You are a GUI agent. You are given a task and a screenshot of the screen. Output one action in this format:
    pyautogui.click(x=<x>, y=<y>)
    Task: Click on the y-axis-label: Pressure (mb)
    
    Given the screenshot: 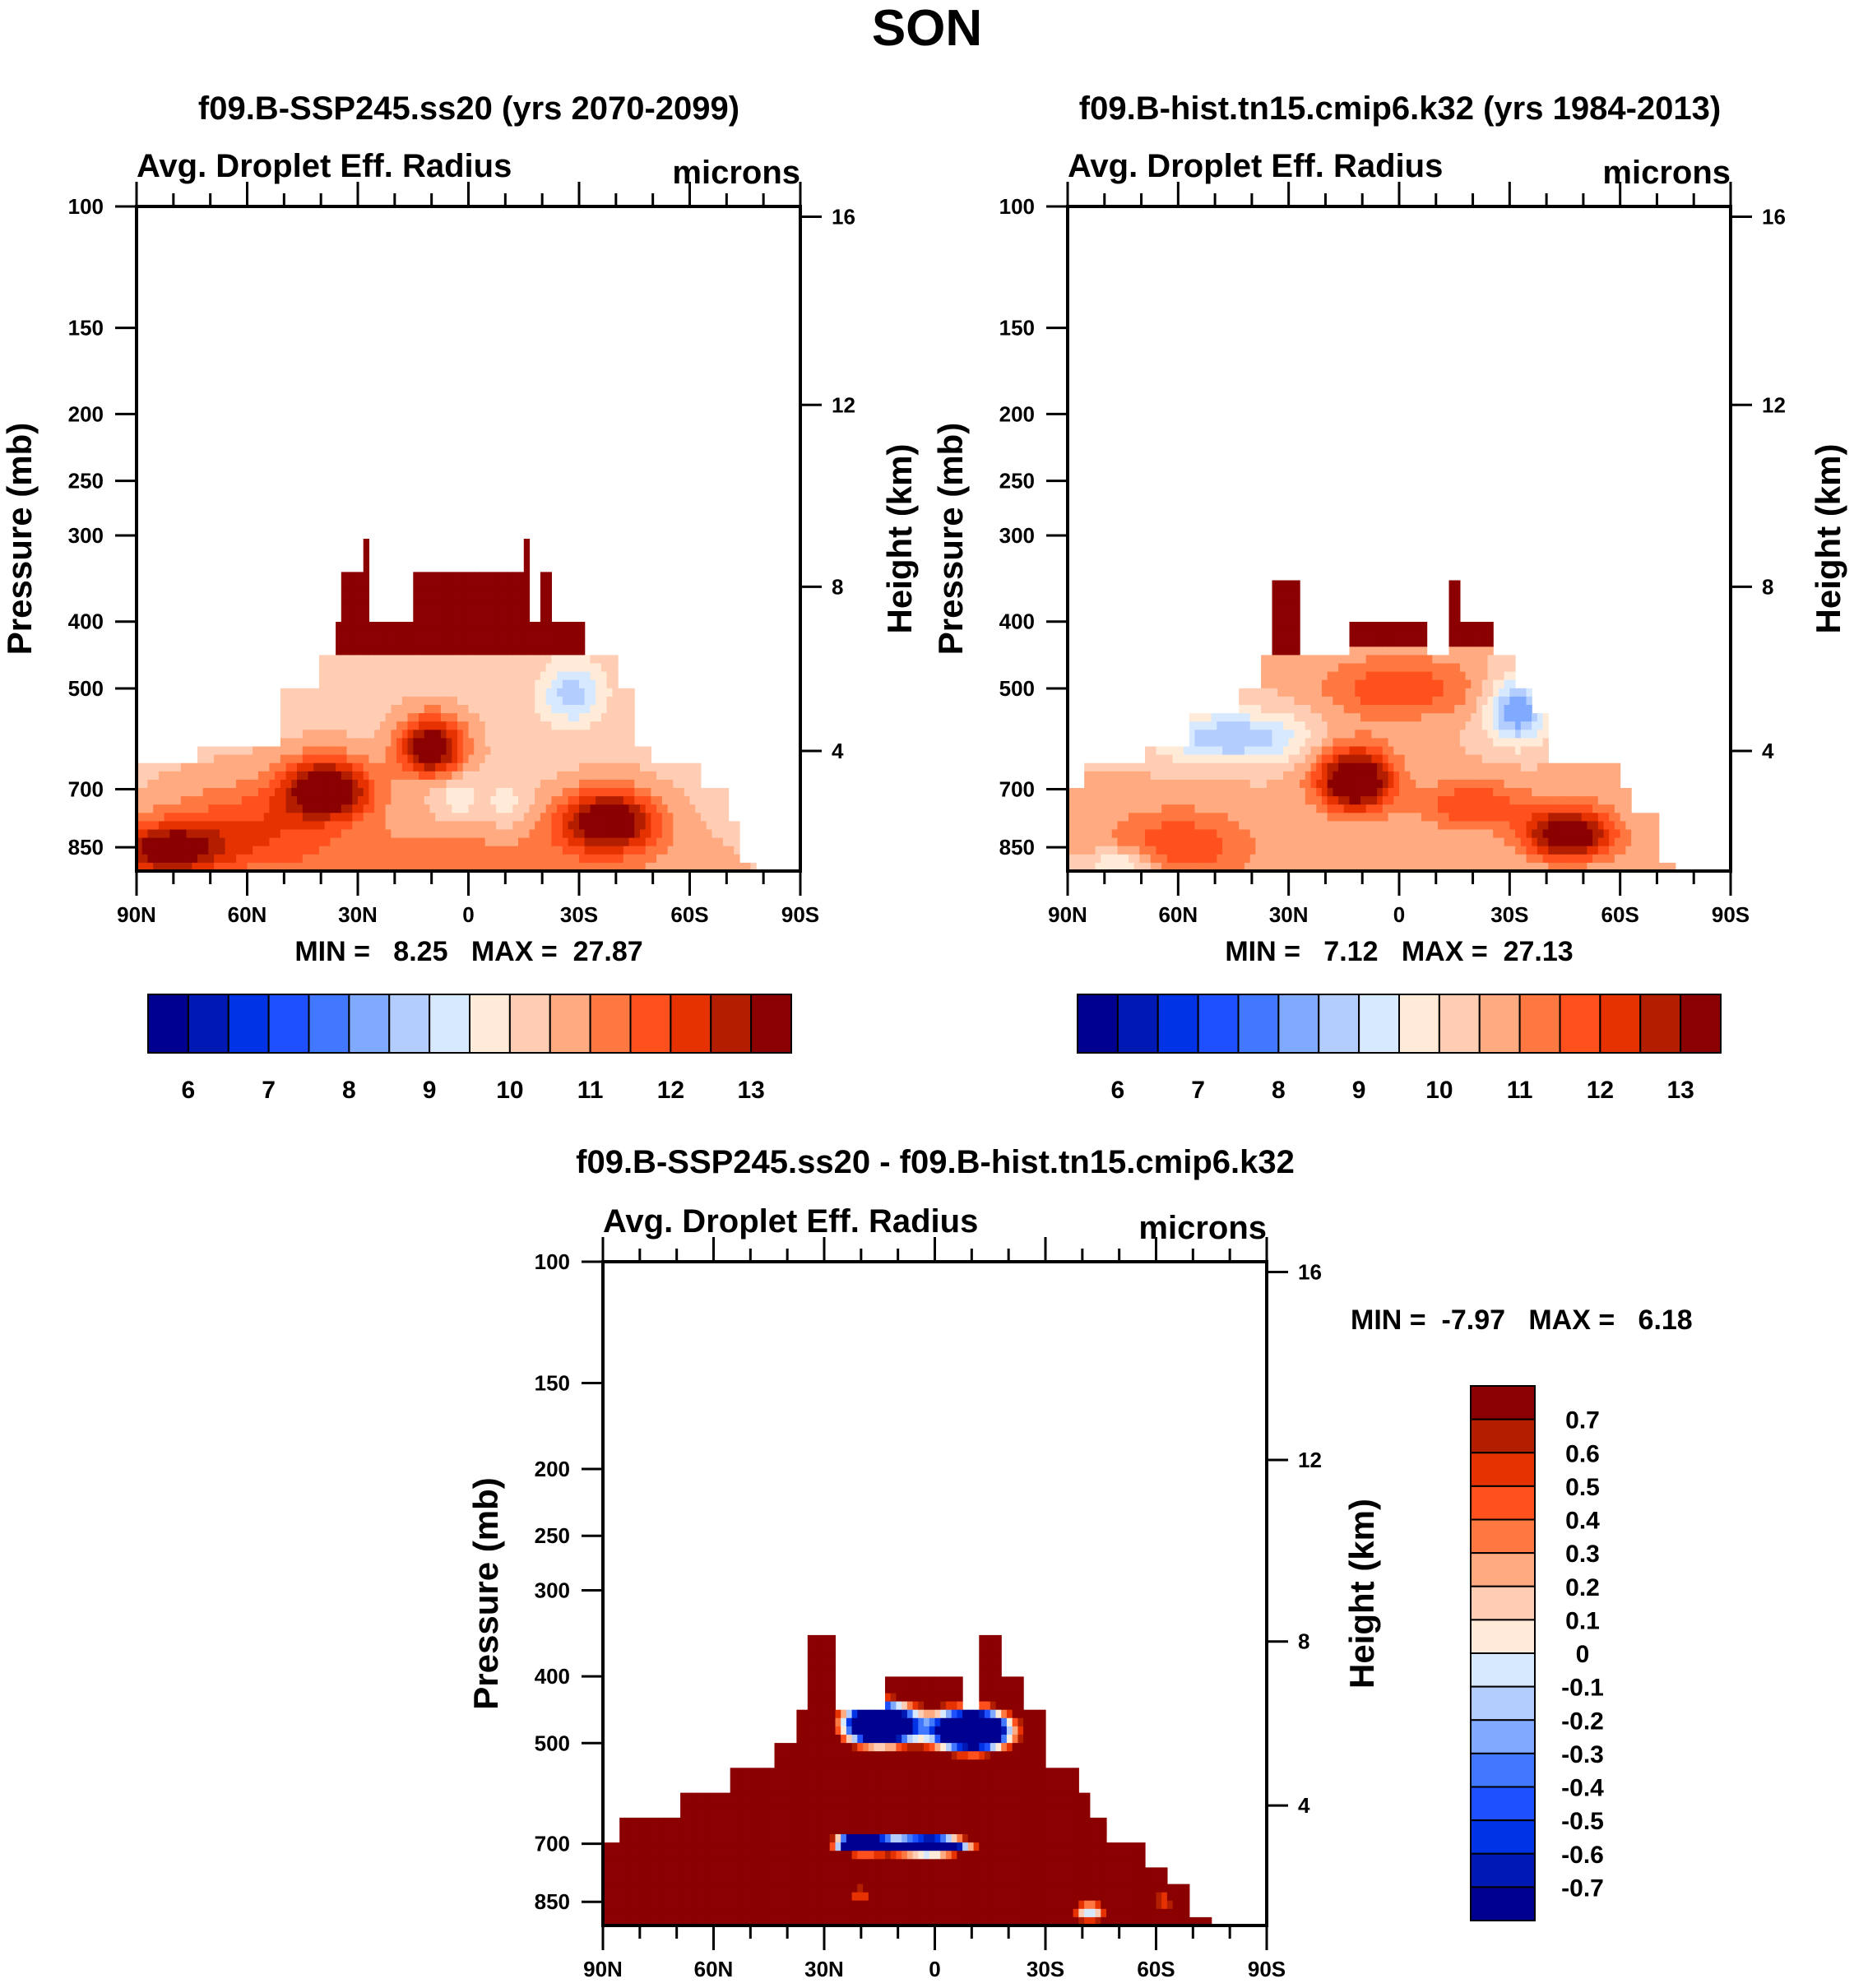 What is the action you would take?
    pyautogui.click(x=950, y=539)
    